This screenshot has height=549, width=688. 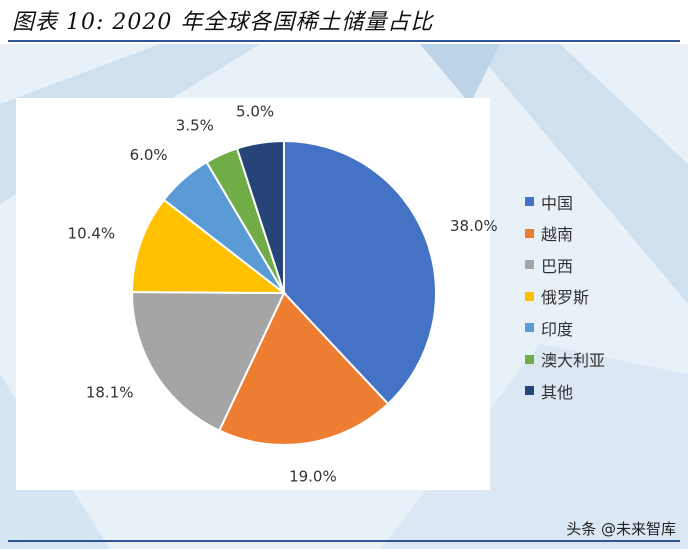 I want to click on legend-item-1: 中国, so click(x=565, y=202).